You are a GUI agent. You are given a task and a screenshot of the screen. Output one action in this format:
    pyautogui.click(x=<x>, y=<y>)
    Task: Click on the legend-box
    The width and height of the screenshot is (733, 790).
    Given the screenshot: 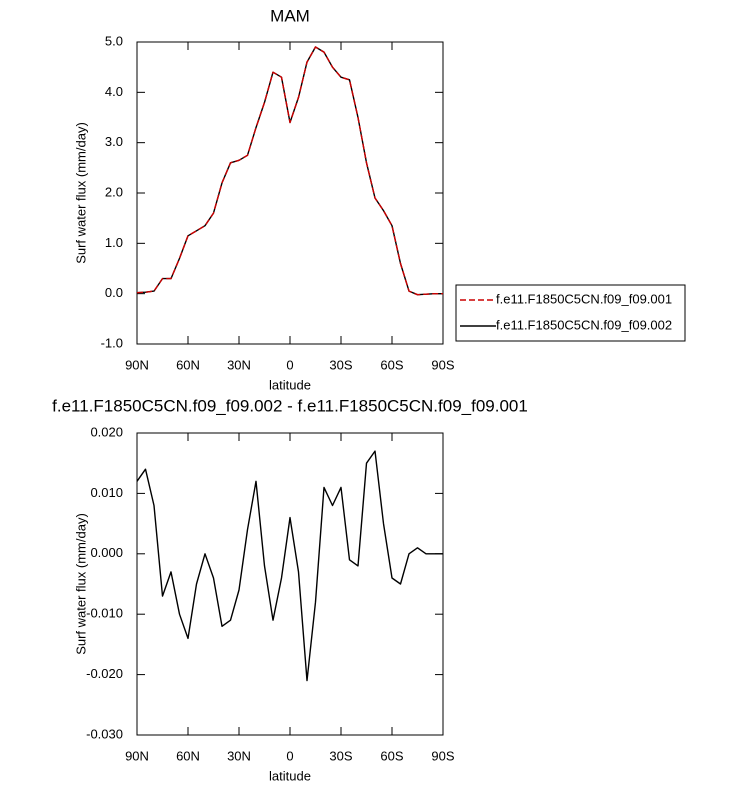 What is the action you would take?
    pyautogui.click(x=570, y=313)
    